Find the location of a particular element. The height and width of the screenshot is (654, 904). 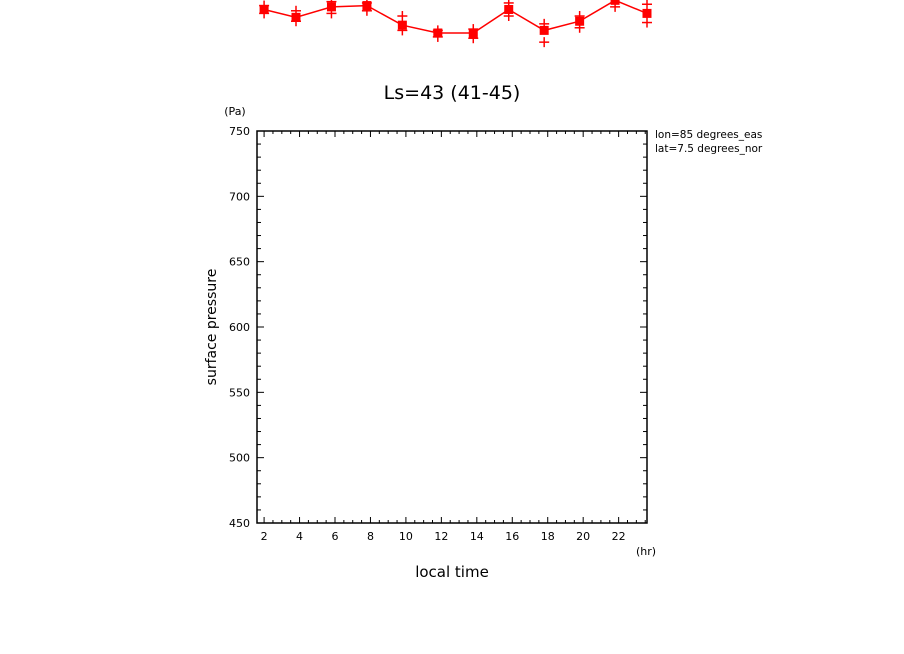

y-unit-label: (Pa) is located at coordinates (234, 111).